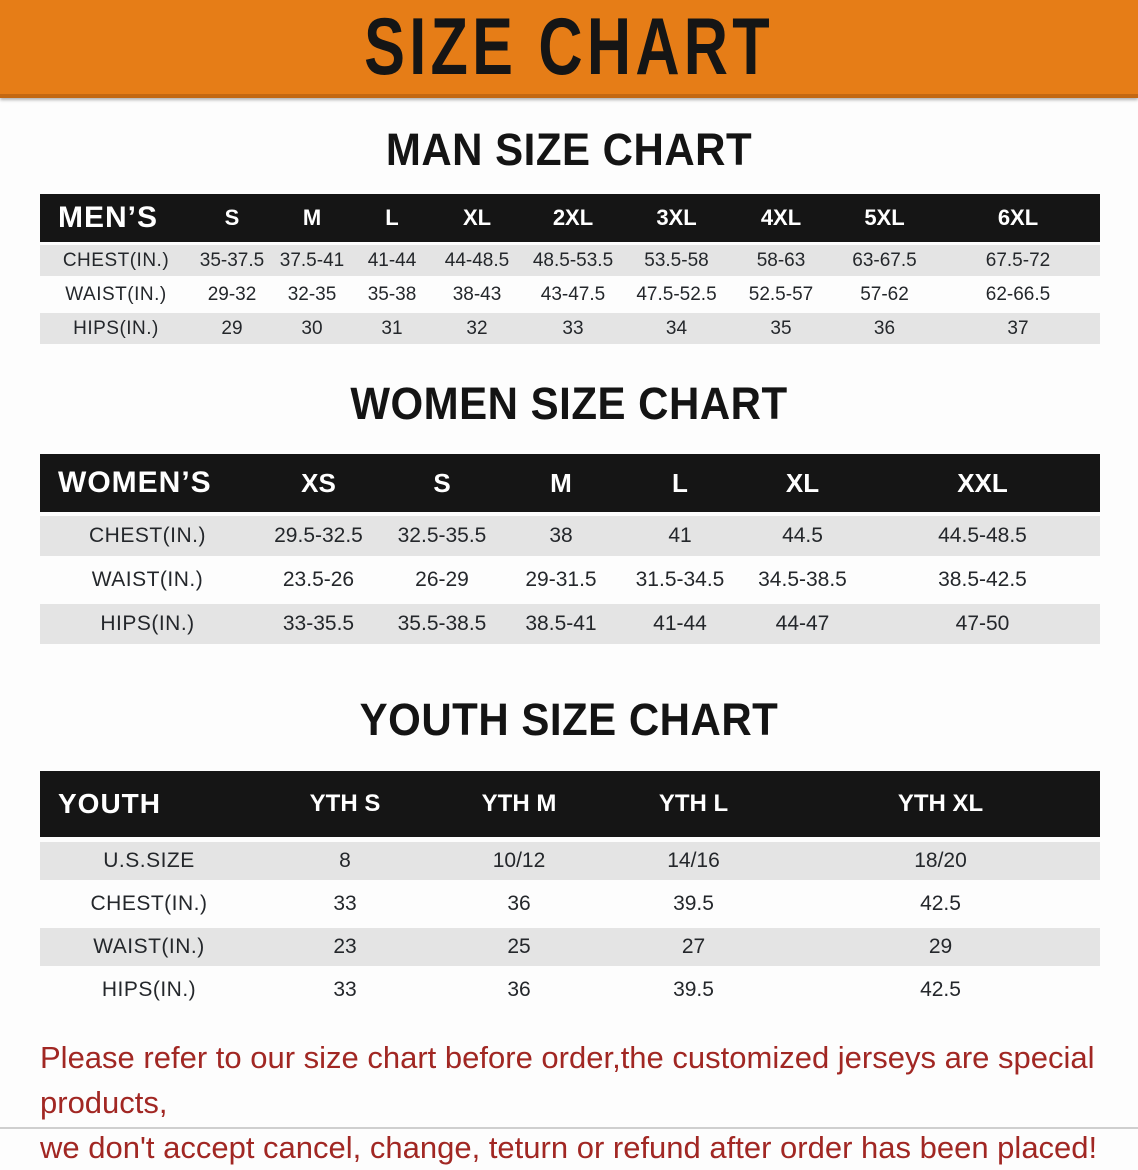  What do you see at coordinates (693, 861) in the screenshot?
I see `cell-value: 14/16` at bounding box center [693, 861].